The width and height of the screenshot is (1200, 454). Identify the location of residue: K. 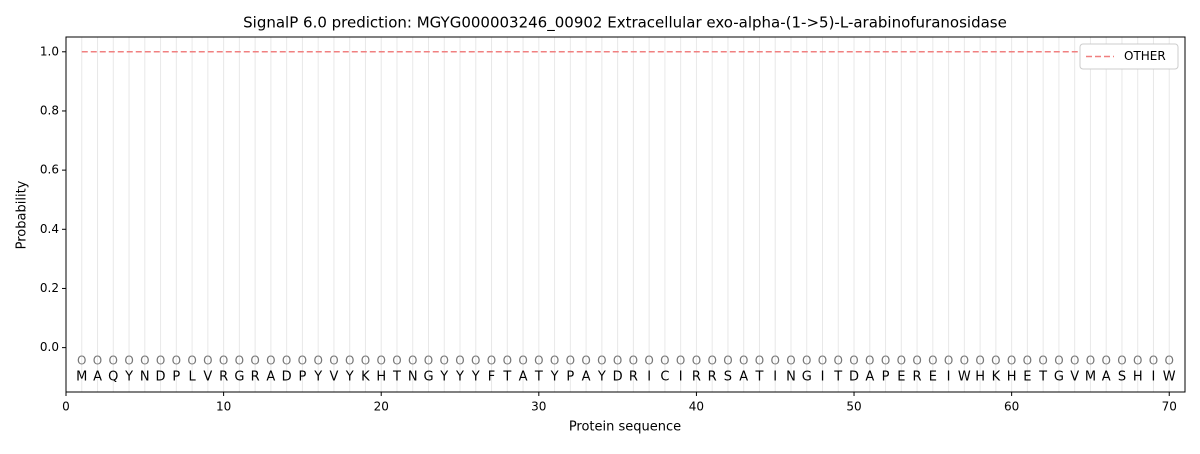
(365, 377).